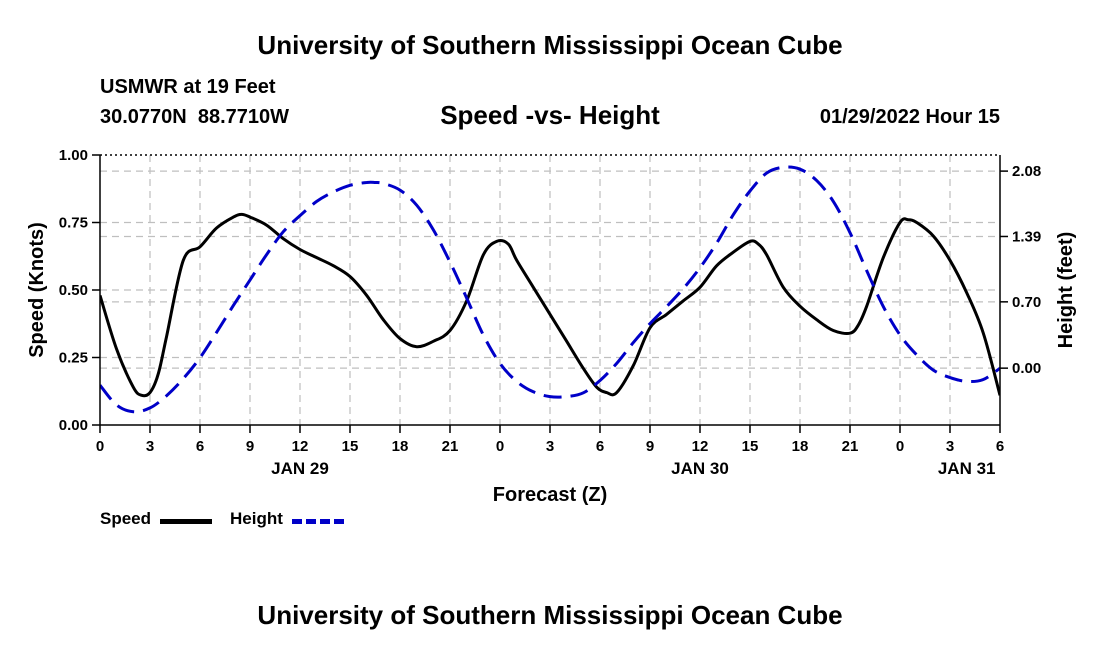 This screenshot has width=1100, height=650. I want to click on day-label: JAN 30, so click(700, 468).